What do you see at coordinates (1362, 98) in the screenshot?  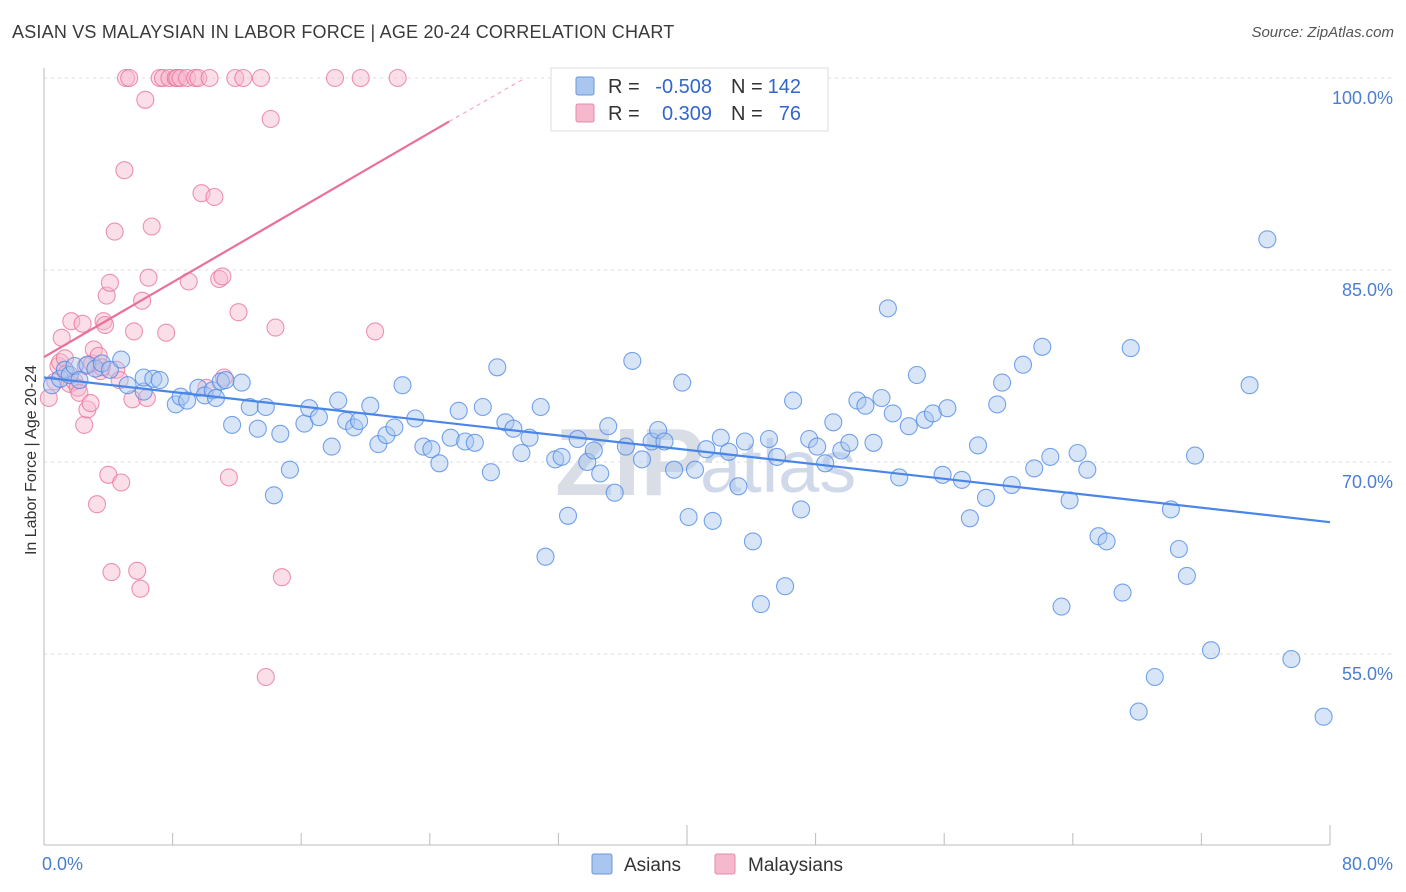 I see `y-tick-label-100: 100.0%` at bounding box center [1362, 98].